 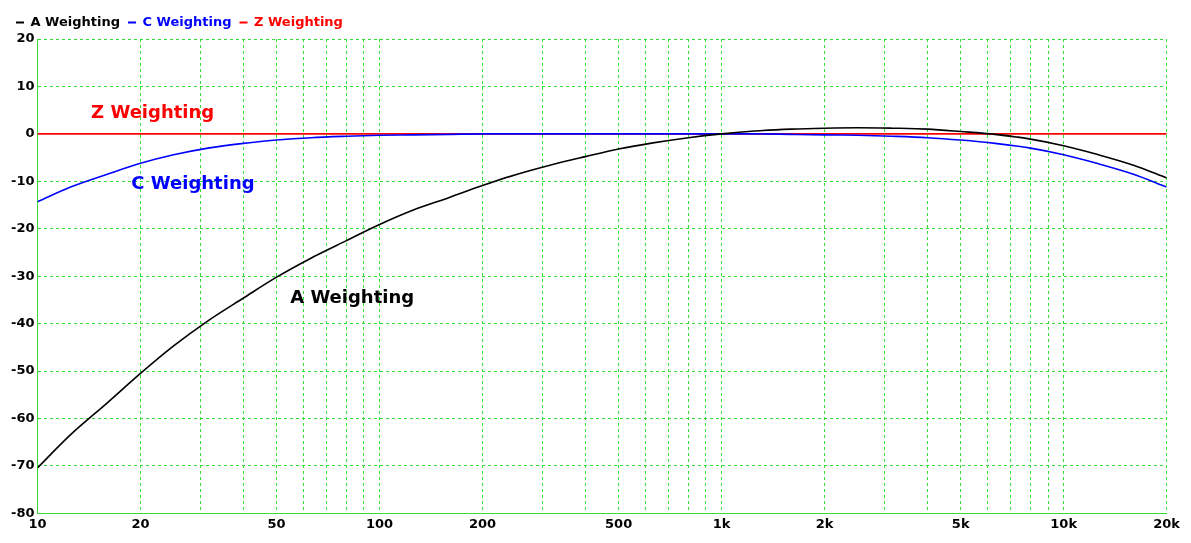 What do you see at coordinates (25, 38) in the screenshot?
I see `y-tick-label: 20` at bounding box center [25, 38].